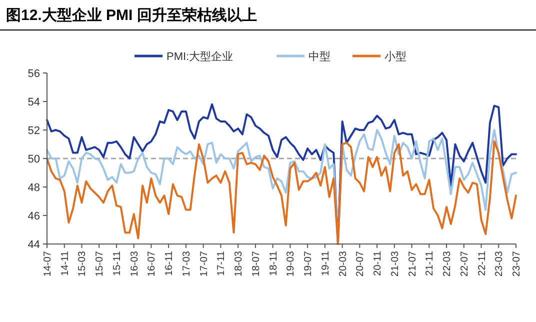 The image size is (536, 322). What do you see at coordinates (291, 263) in the screenshot?
I see `x-tick-label: 19-03` at bounding box center [291, 263].